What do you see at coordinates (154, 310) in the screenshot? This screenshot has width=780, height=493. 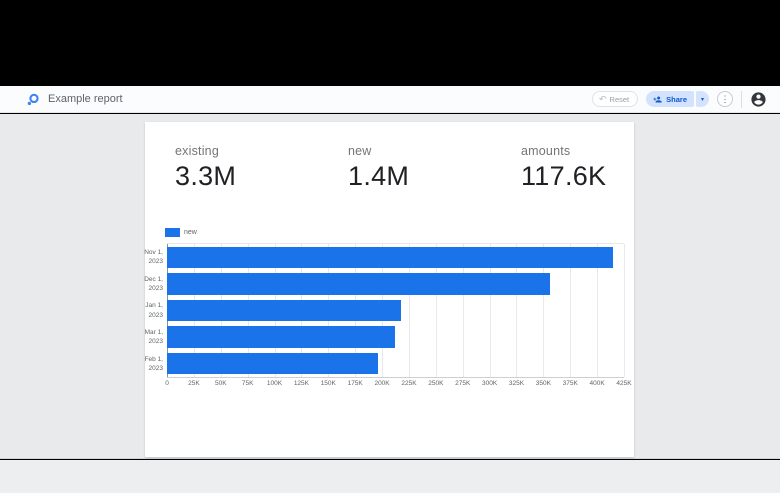 I see `y-axis-label: Jan 1, 2023` at bounding box center [154, 310].